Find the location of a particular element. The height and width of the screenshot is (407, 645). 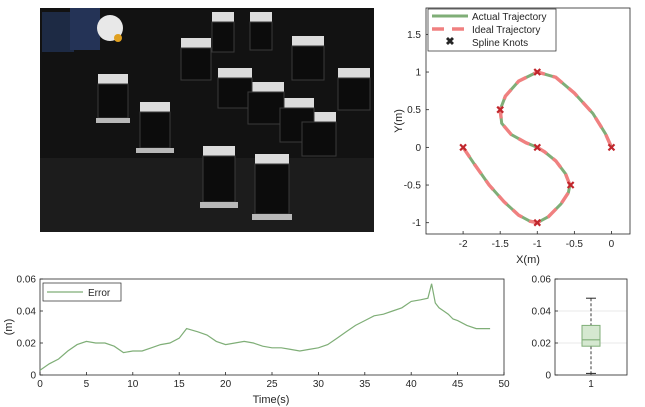

boxplot-xtick-label: 1 is located at coordinates (591, 384).